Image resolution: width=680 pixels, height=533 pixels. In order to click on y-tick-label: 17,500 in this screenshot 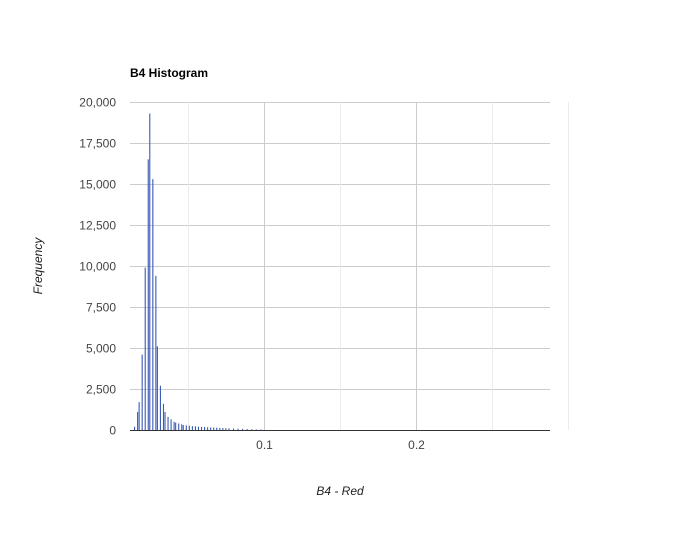, I will do `click(97, 144)`.